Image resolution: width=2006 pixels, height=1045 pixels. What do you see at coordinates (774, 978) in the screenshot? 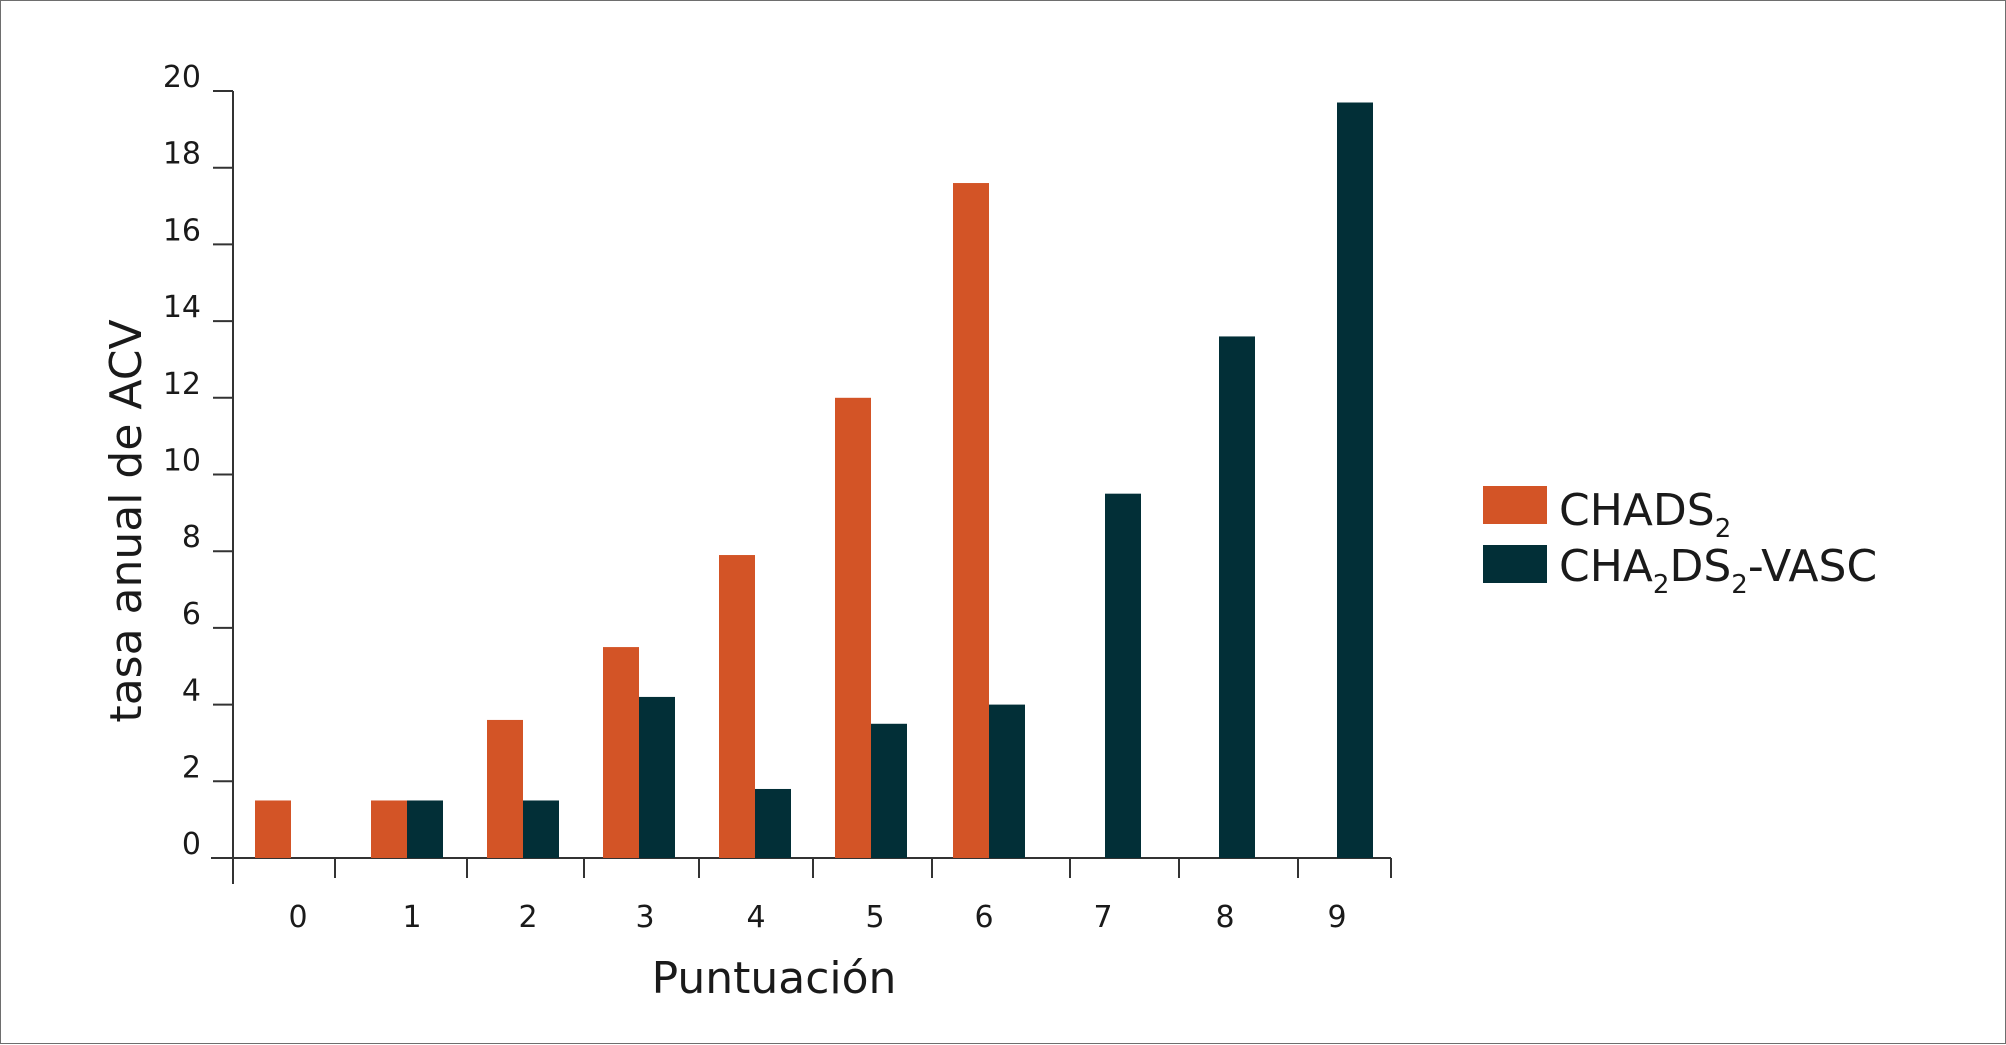
I see `x-axis-title: Puntuación` at bounding box center [774, 978].